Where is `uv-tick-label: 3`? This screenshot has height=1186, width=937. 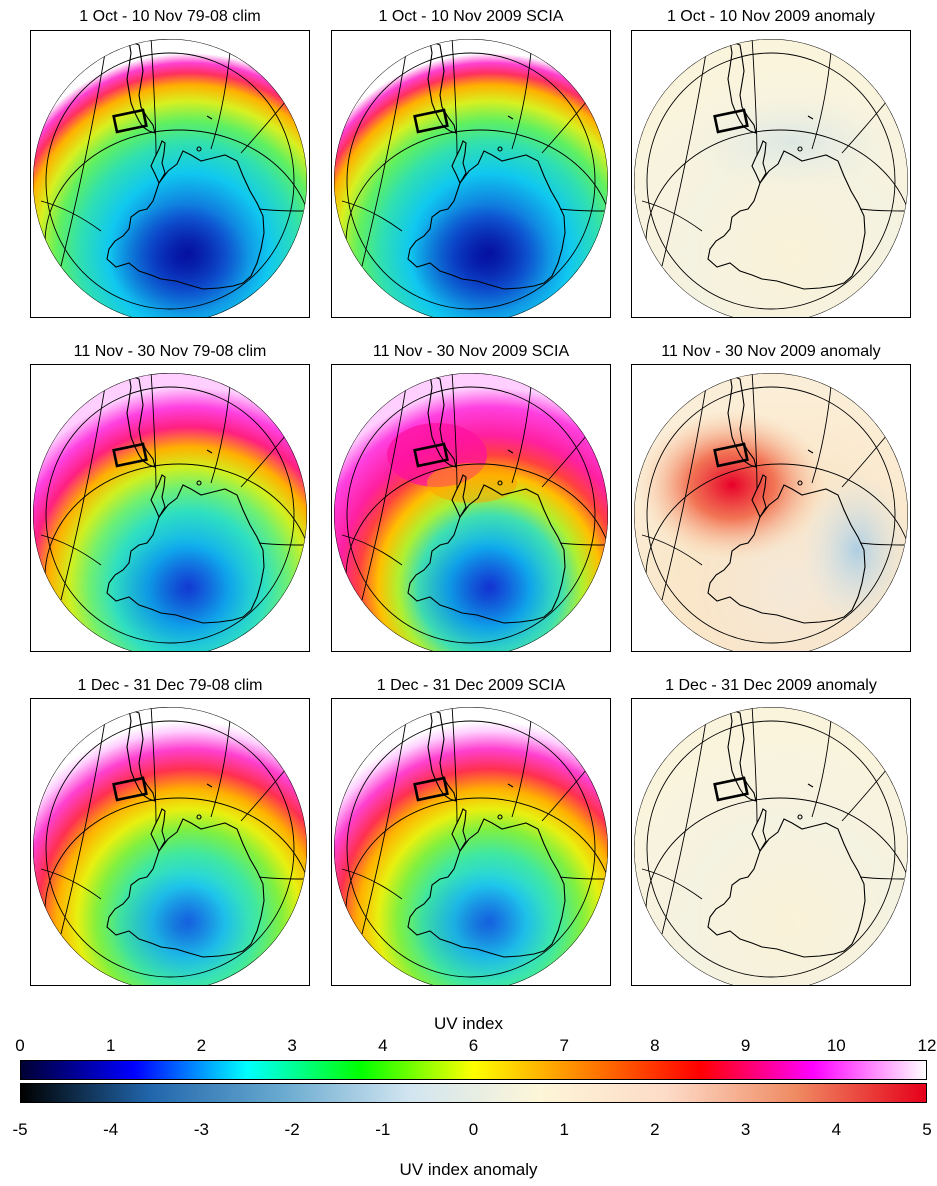 uv-tick-label: 3 is located at coordinates (292, 1045).